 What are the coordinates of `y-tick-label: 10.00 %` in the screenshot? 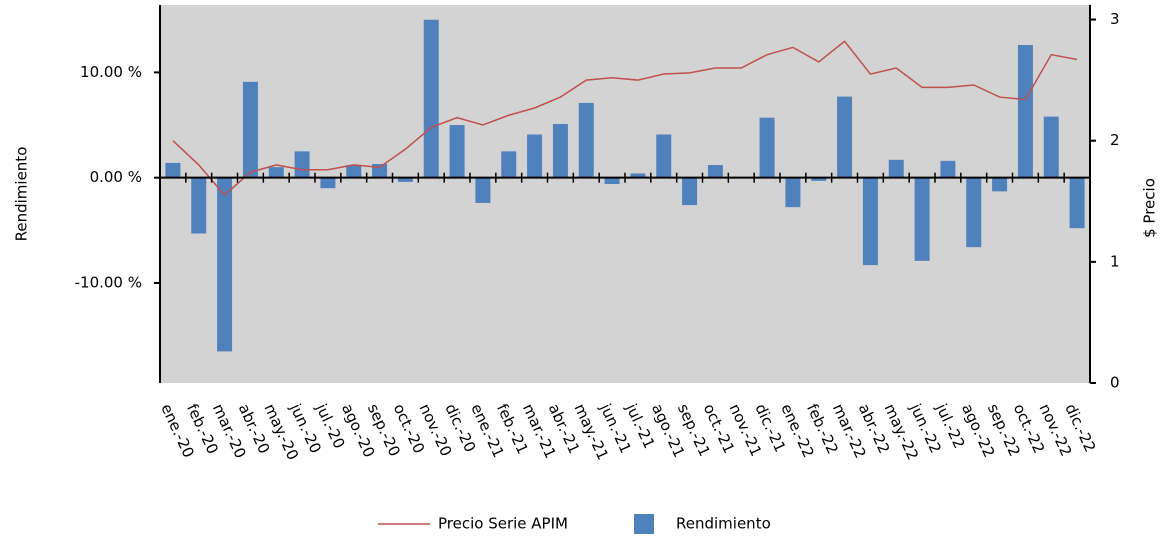 It's located at (111, 72).